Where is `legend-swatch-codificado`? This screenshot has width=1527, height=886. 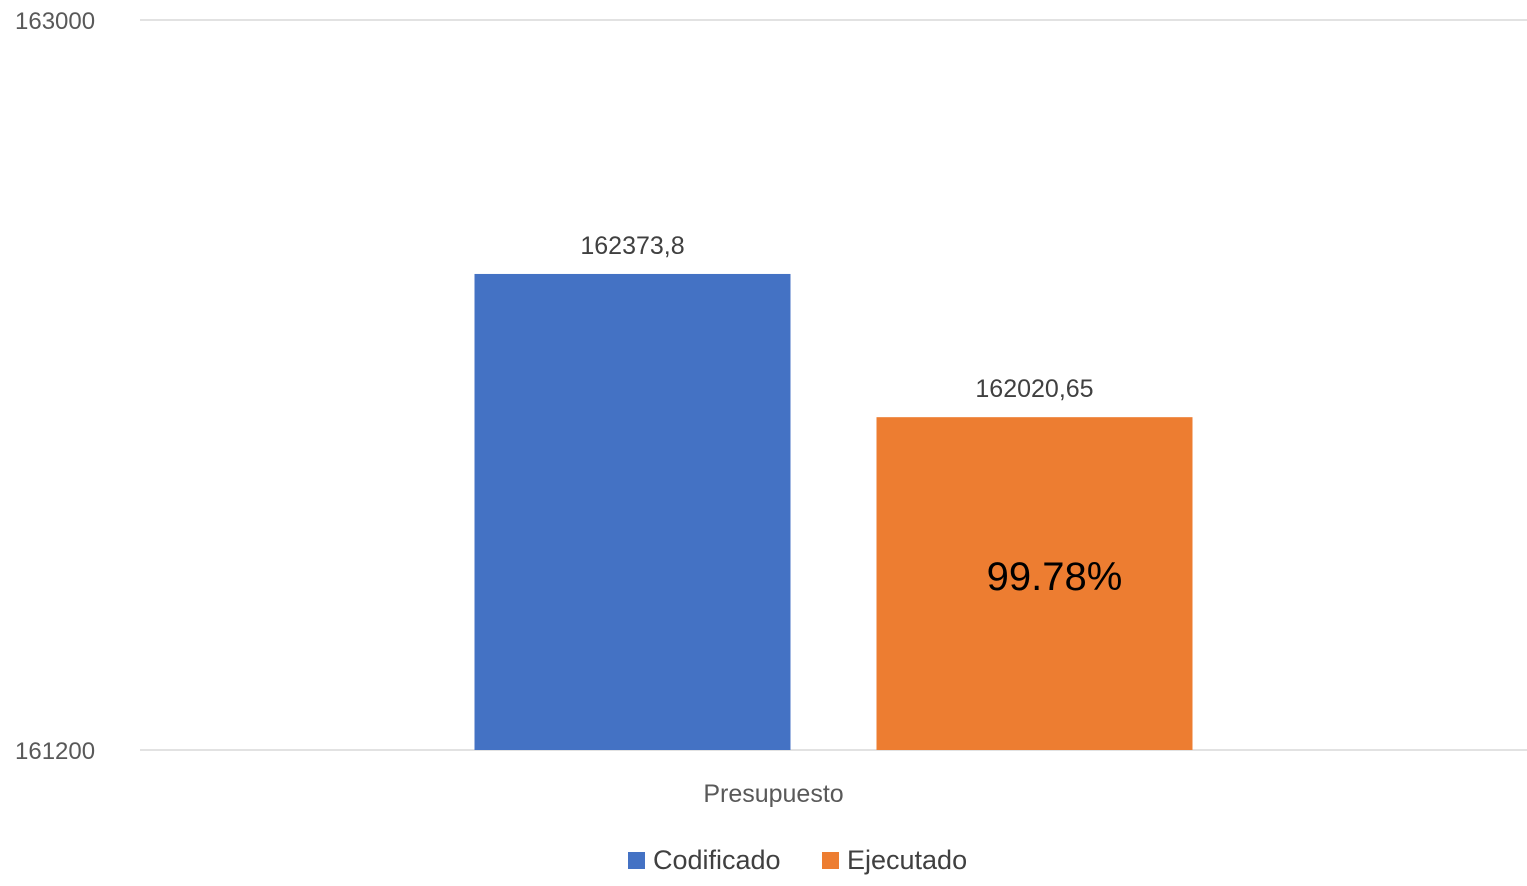 legend-swatch-codificado is located at coordinates (636, 860).